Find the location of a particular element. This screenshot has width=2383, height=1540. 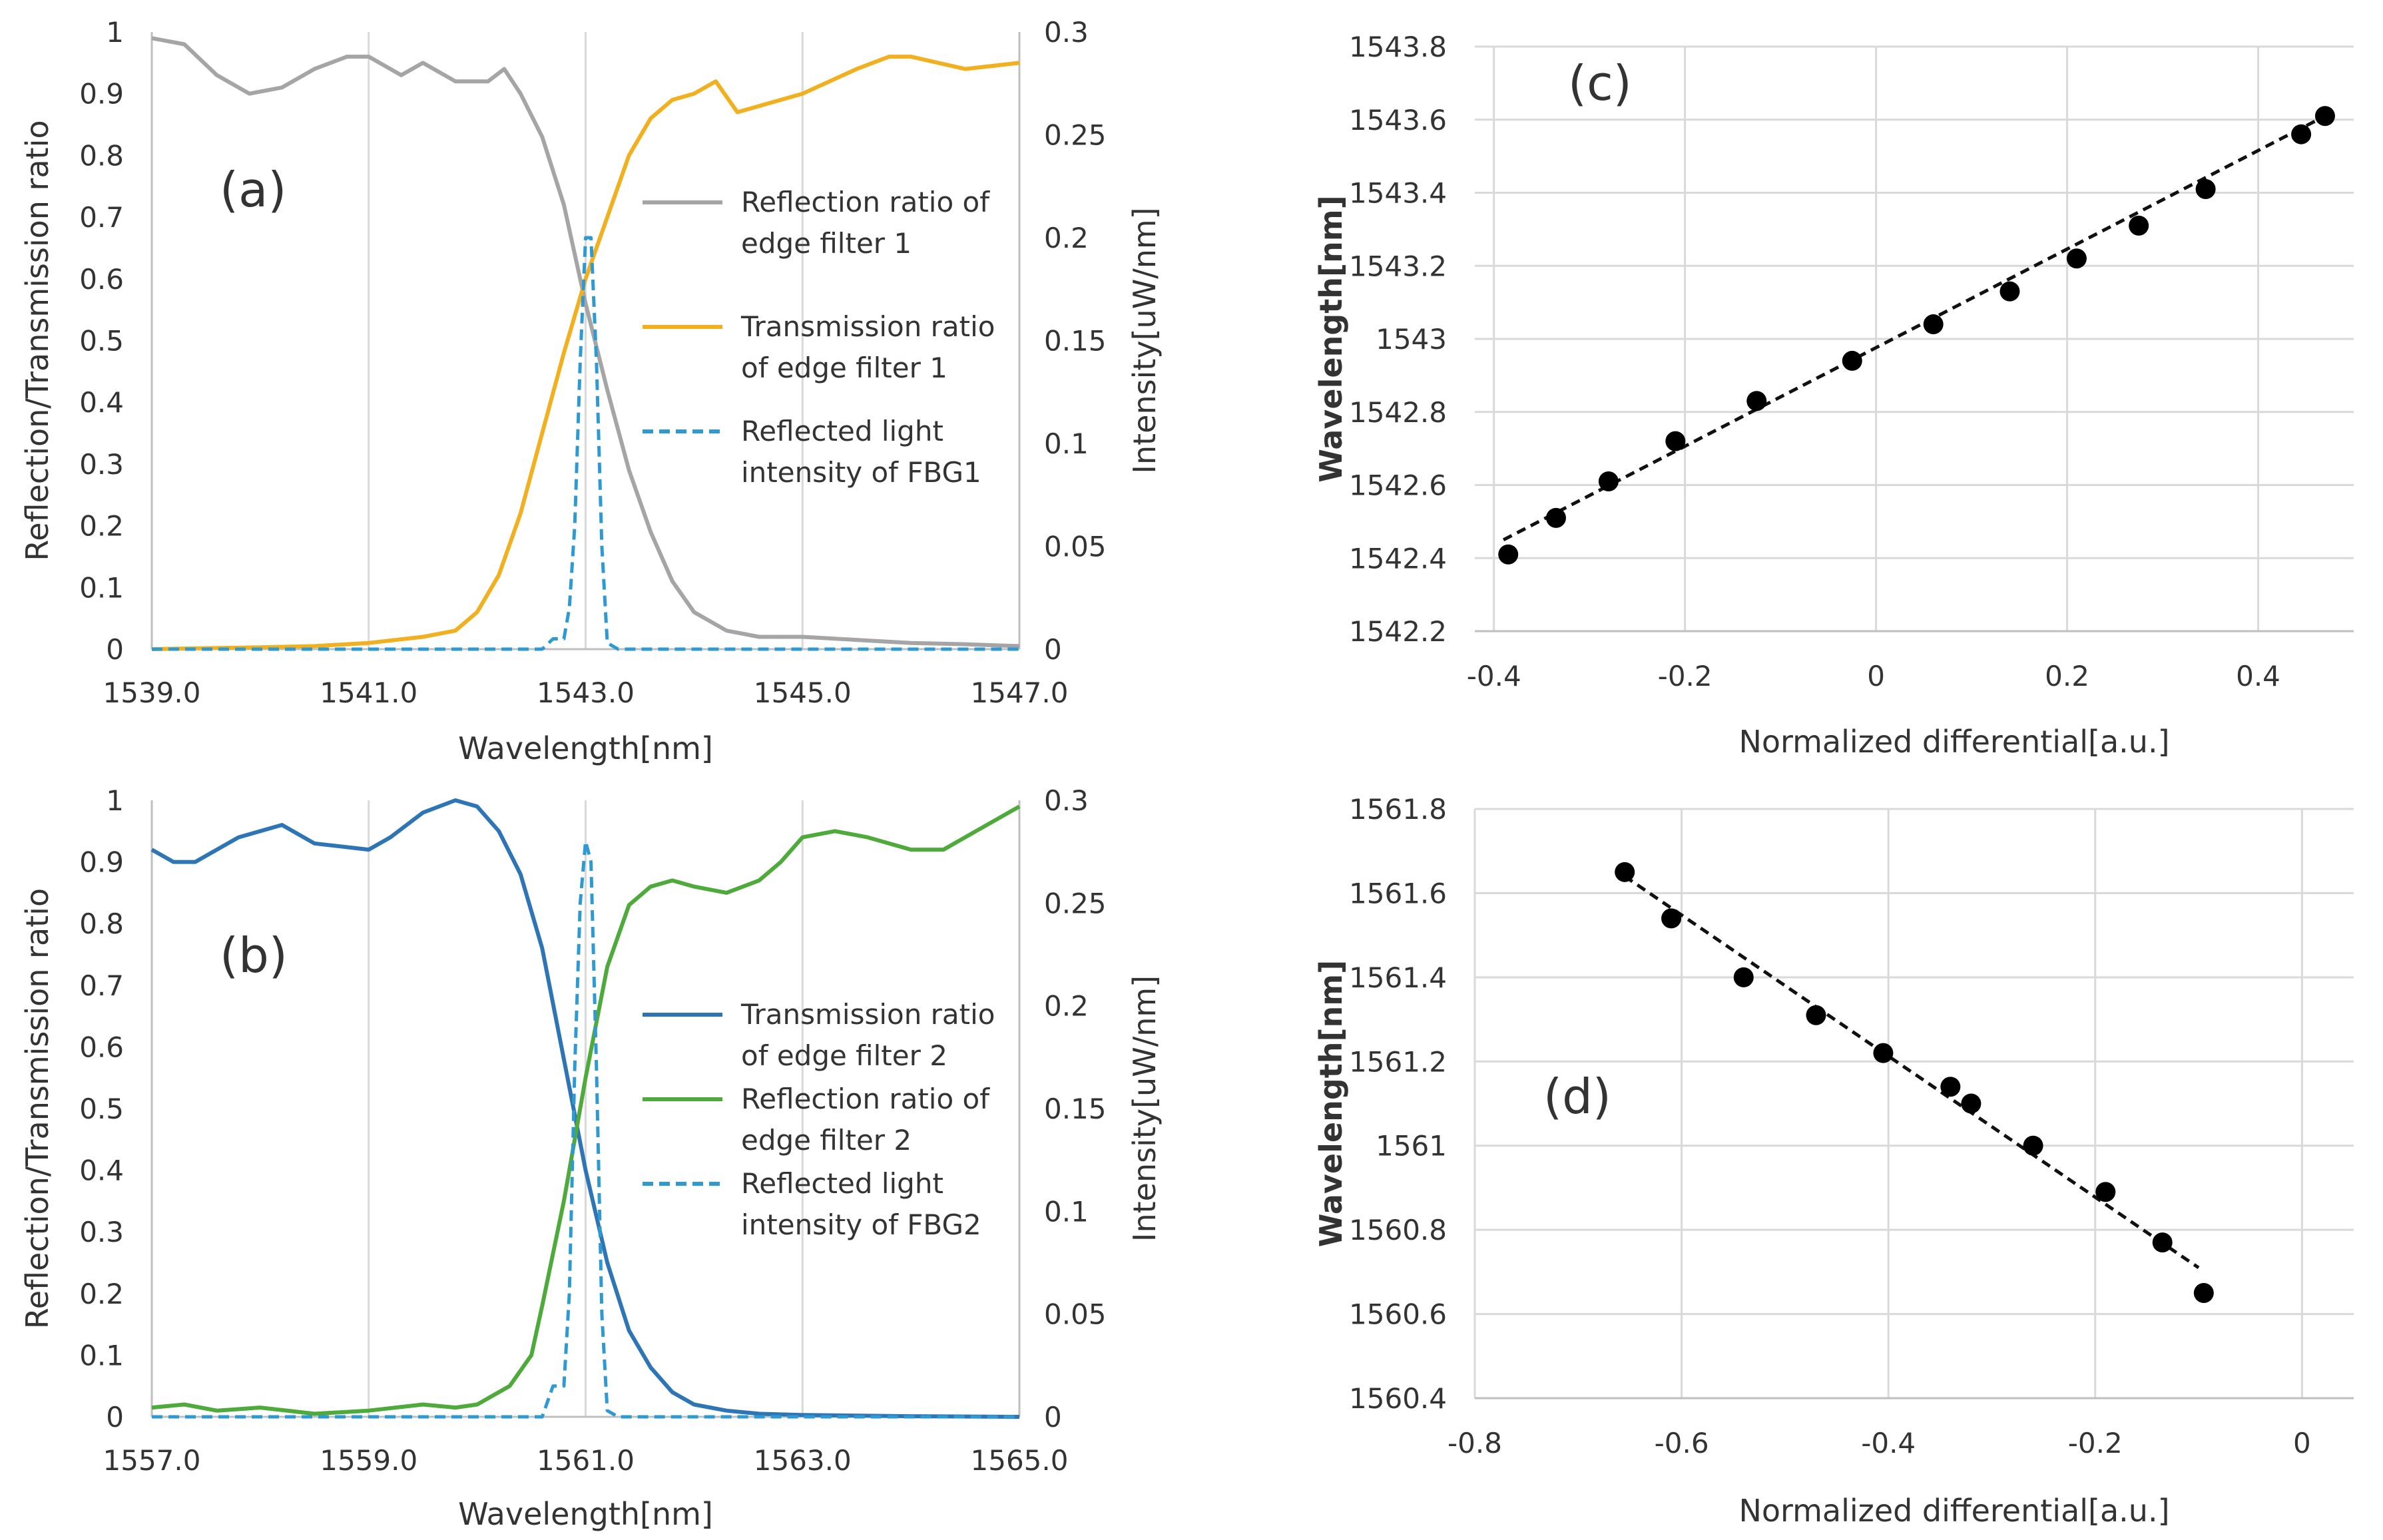

legend-label-1: edge filter 1 is located at coordinates (826, 243).